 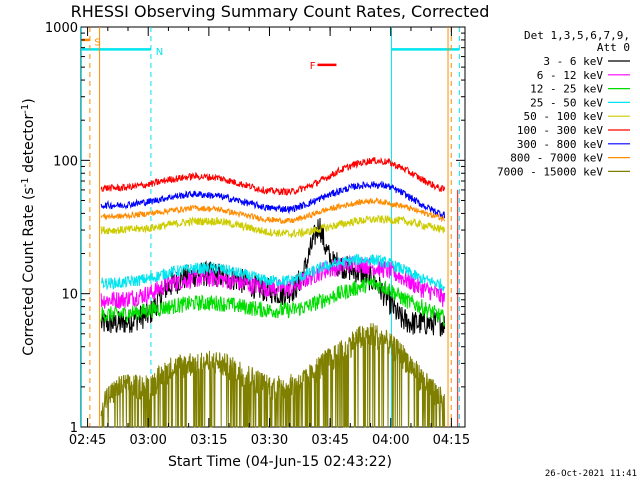 I want to click on y-tick-label: 1, so click(x=74, y=428).